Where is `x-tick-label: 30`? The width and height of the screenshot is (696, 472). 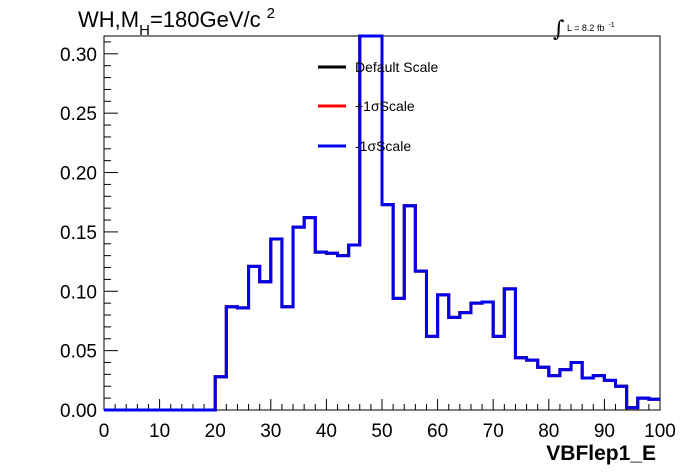 x-tick-label: 30 is located at coordinates (270, 431).